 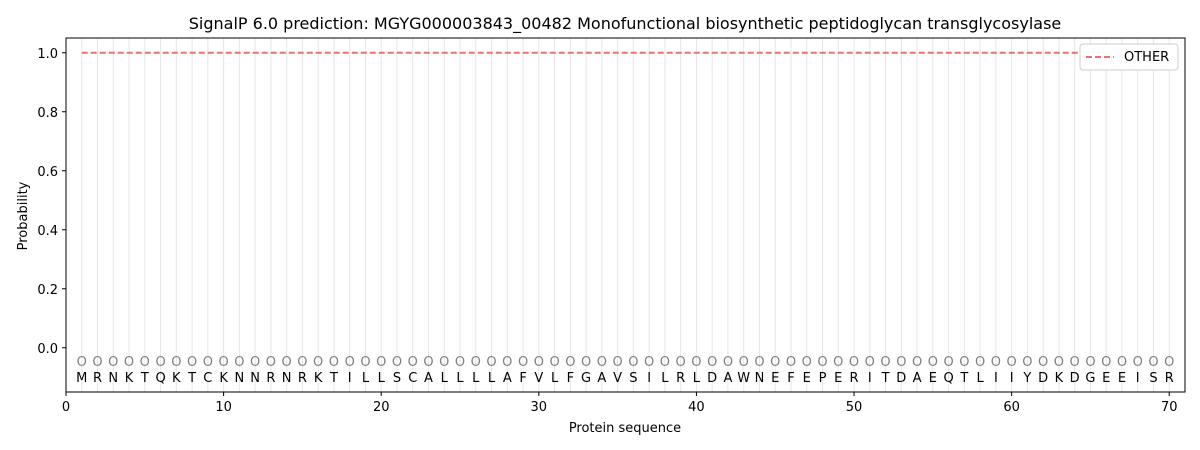 What do you see at coordinates (47, 231) in the screenshot?
I see `y-tick-label-2: 0.4` at bounding box center [47, 231].